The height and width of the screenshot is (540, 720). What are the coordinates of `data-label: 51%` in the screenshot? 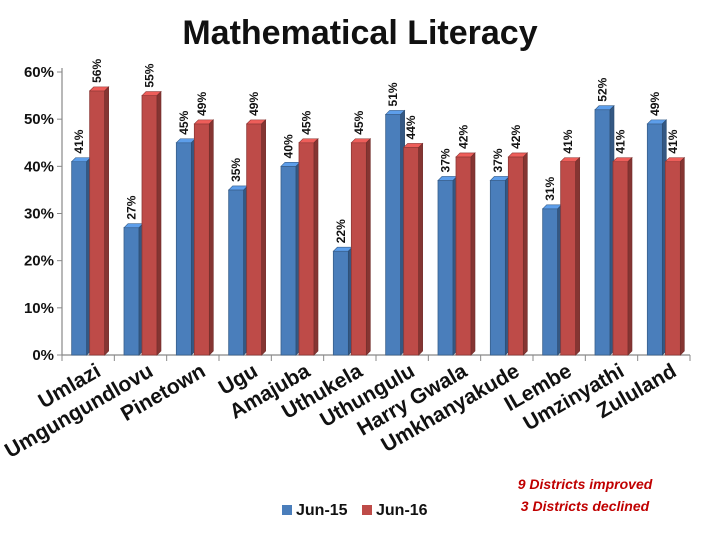 It's located at (393, 94).